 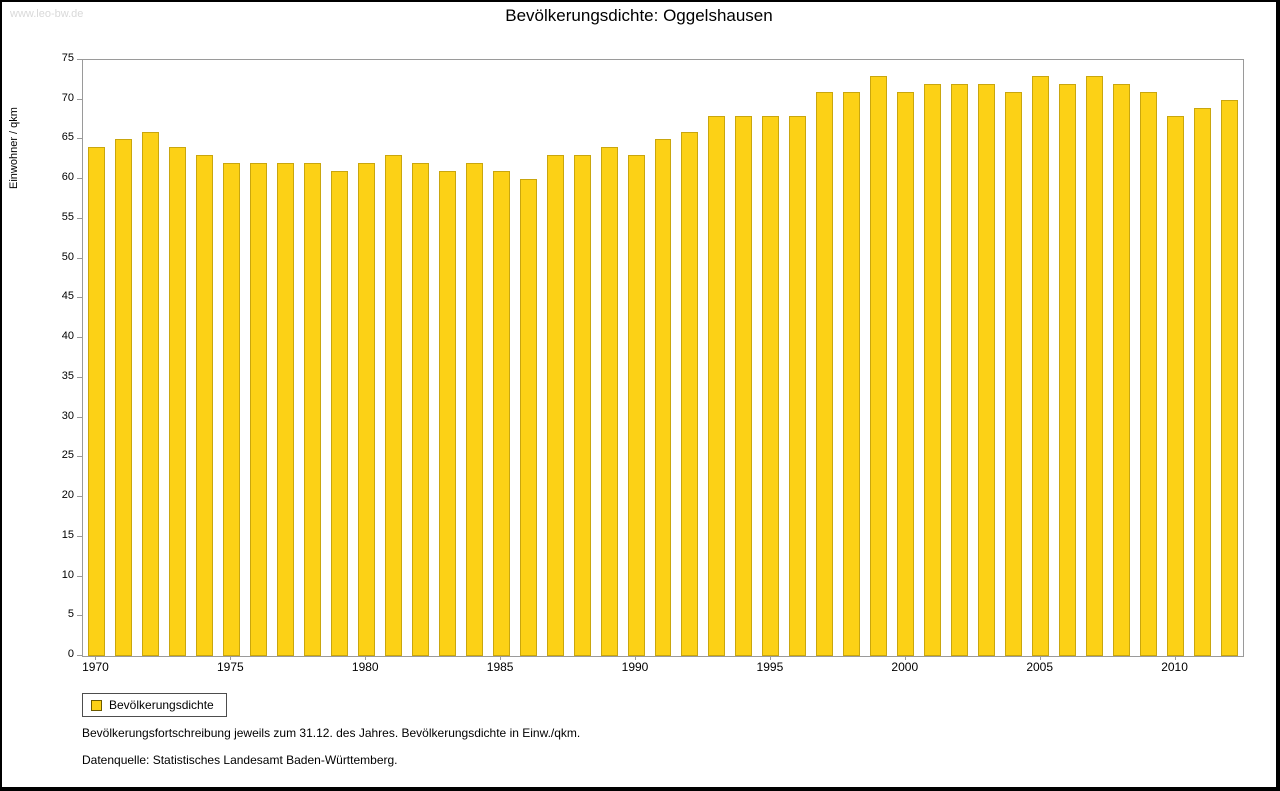 What do you see at coordinates (96, 705) in the screenshot?
I see `legend-swatch` at bounding box center [96, 705].